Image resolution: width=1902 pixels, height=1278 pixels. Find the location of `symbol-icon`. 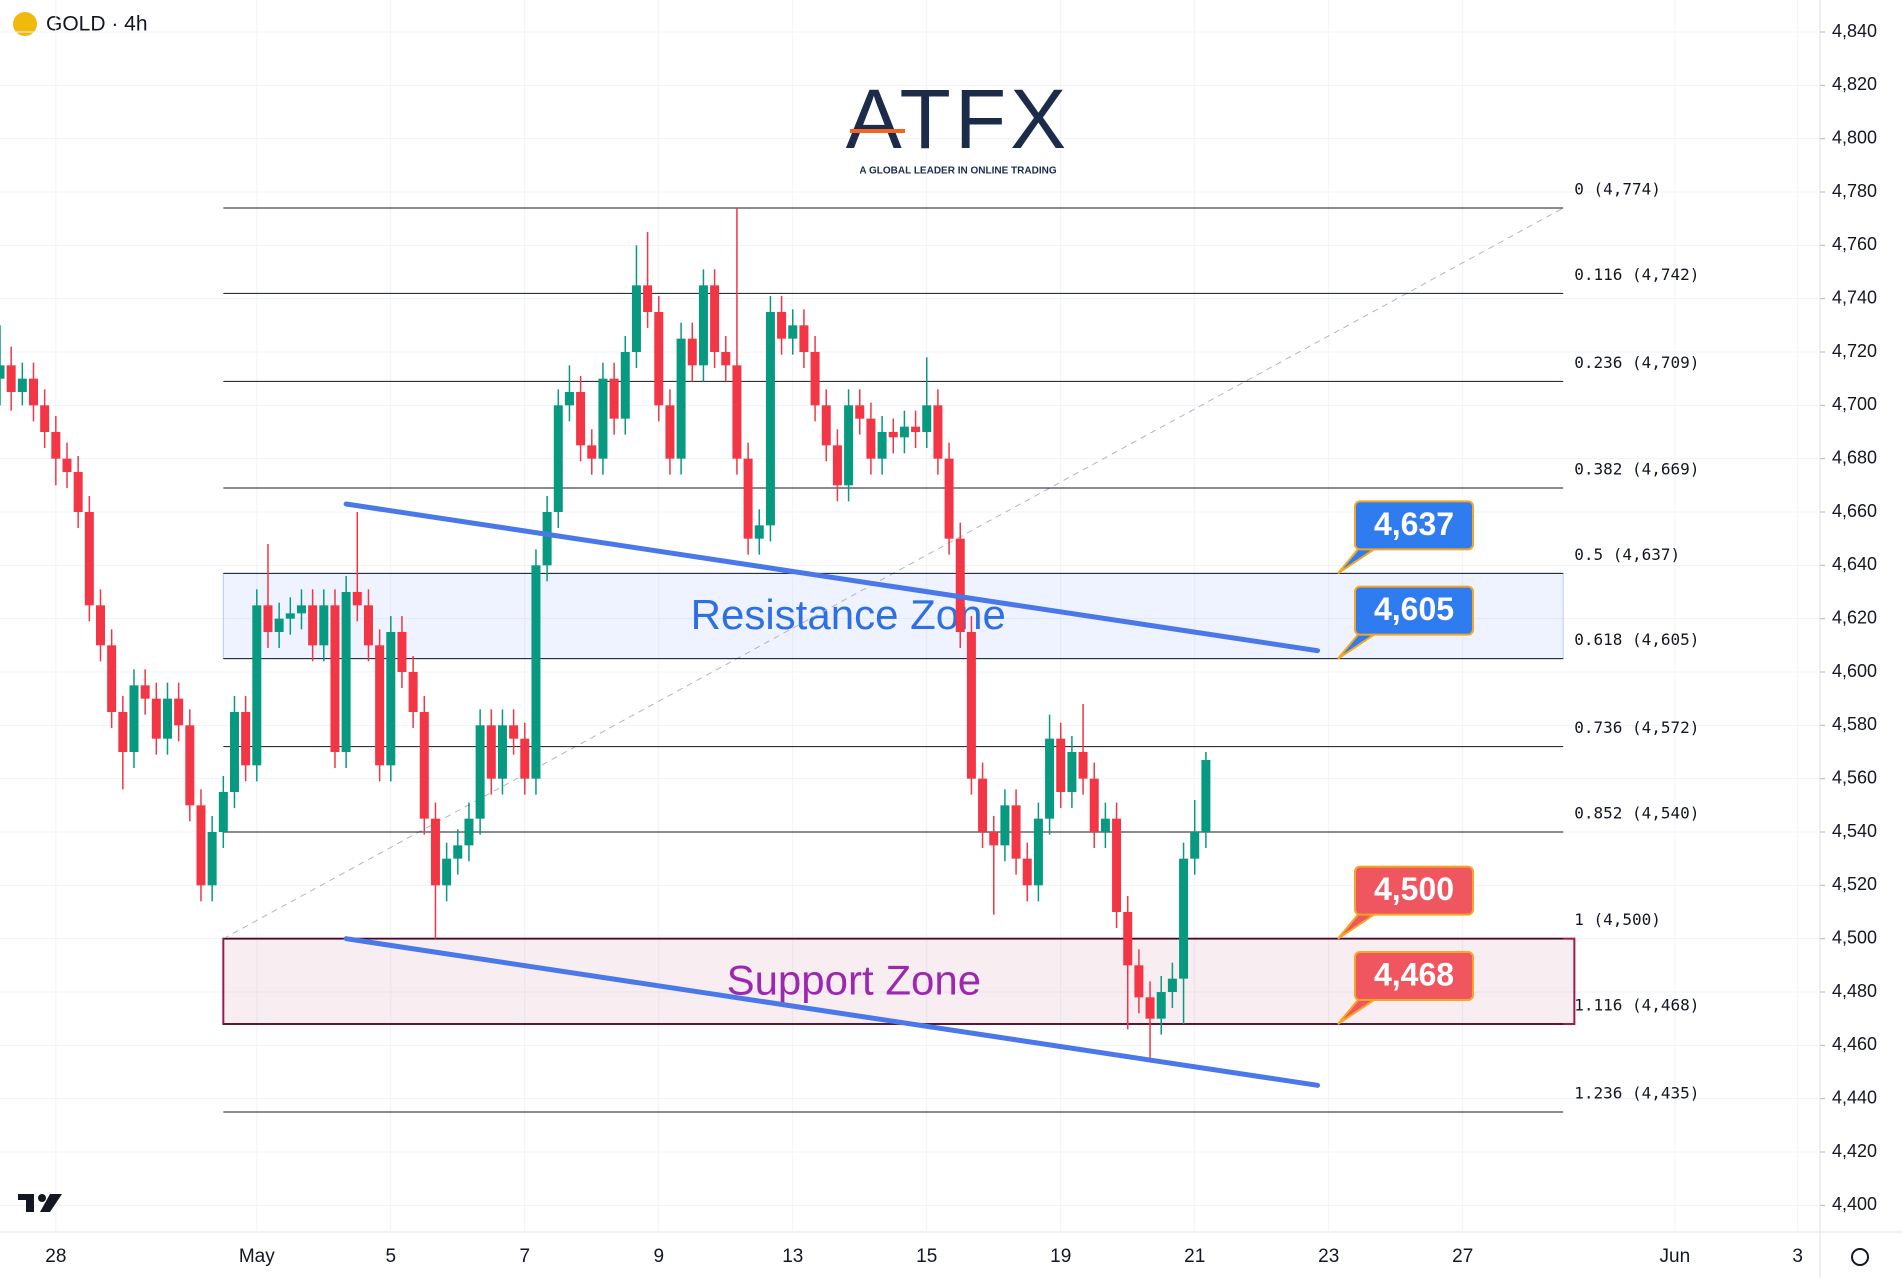

symbol-icon is located at coordinates (25, 24).